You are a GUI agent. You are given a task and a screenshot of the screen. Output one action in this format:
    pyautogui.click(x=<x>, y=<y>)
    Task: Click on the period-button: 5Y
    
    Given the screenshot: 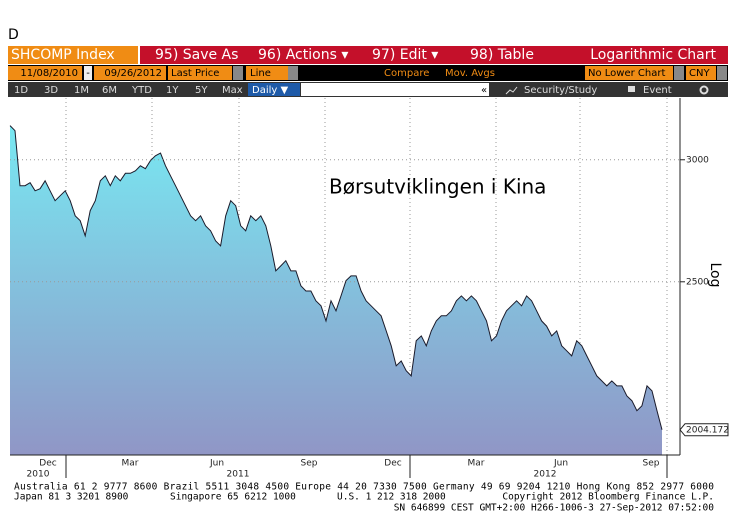 What is the action you would take?
    pyautogui.click(x=201, y=90)
    